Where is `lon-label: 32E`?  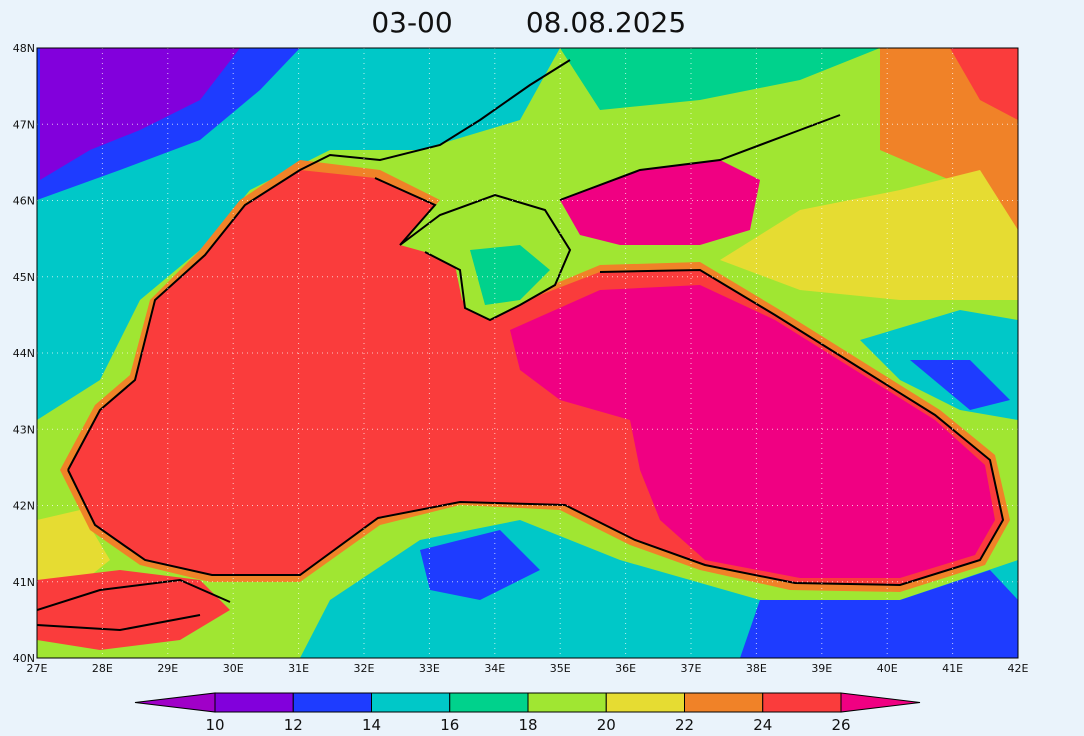
lon-label: 32E is located at coordinates (364, 668).